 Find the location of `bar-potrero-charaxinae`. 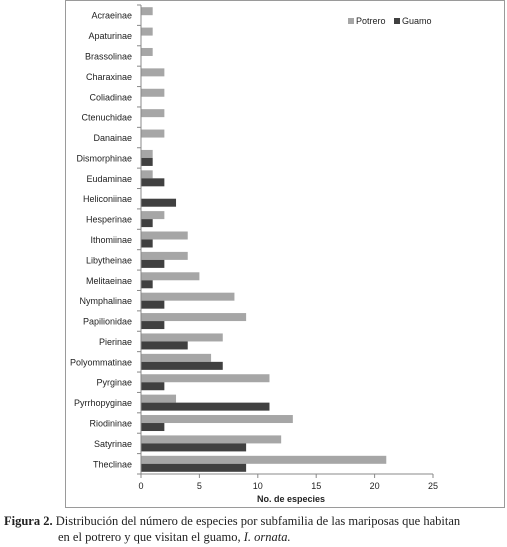

bar-potrero-charaxinae is located at coordinates (153, 72).